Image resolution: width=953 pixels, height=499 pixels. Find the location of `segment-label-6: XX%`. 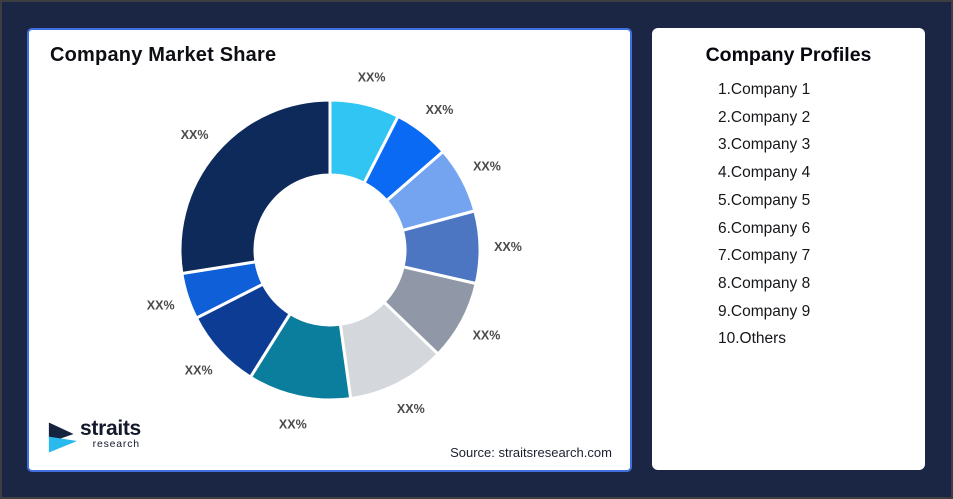

segment-label-6: XX% is located at coordinates (411, 409).